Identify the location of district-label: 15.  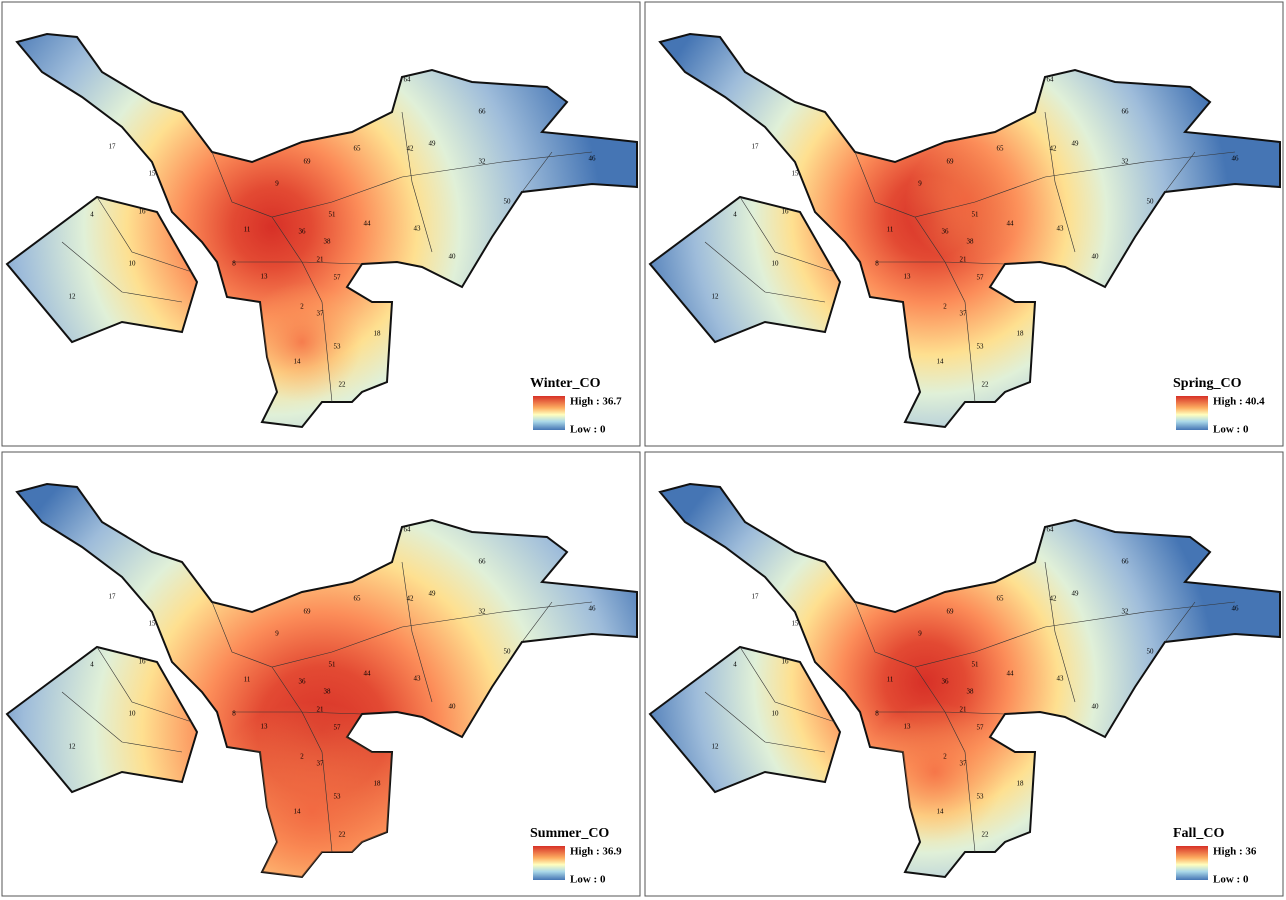
(153, 624).